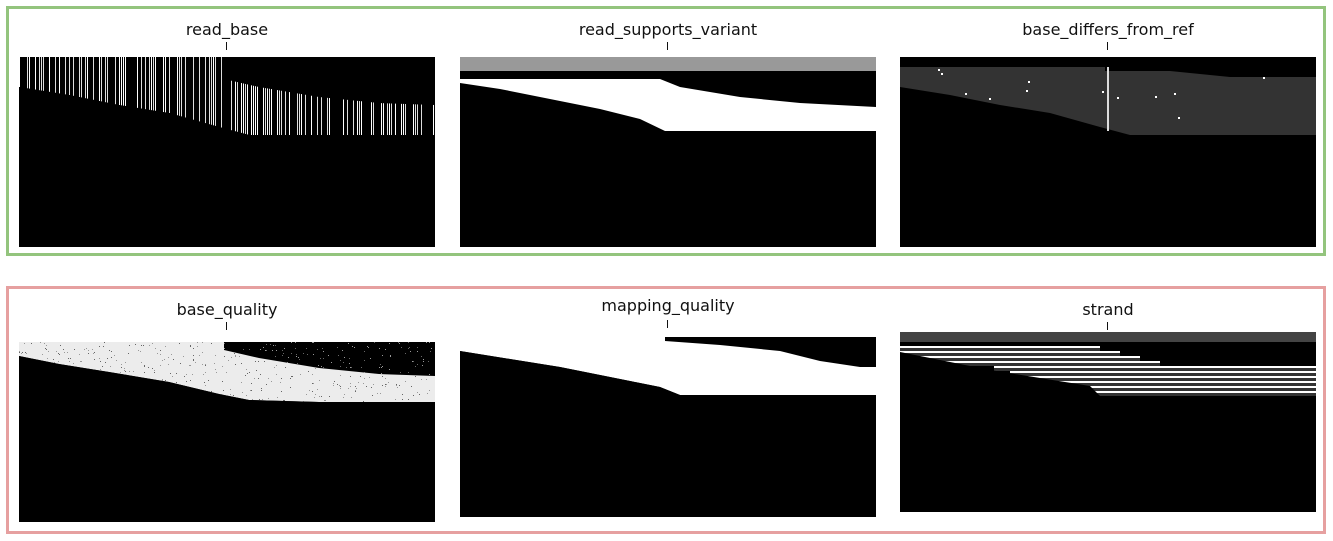 The image size is (1333, 541). I want to click on panel-title: strand, so click(1108, 309).